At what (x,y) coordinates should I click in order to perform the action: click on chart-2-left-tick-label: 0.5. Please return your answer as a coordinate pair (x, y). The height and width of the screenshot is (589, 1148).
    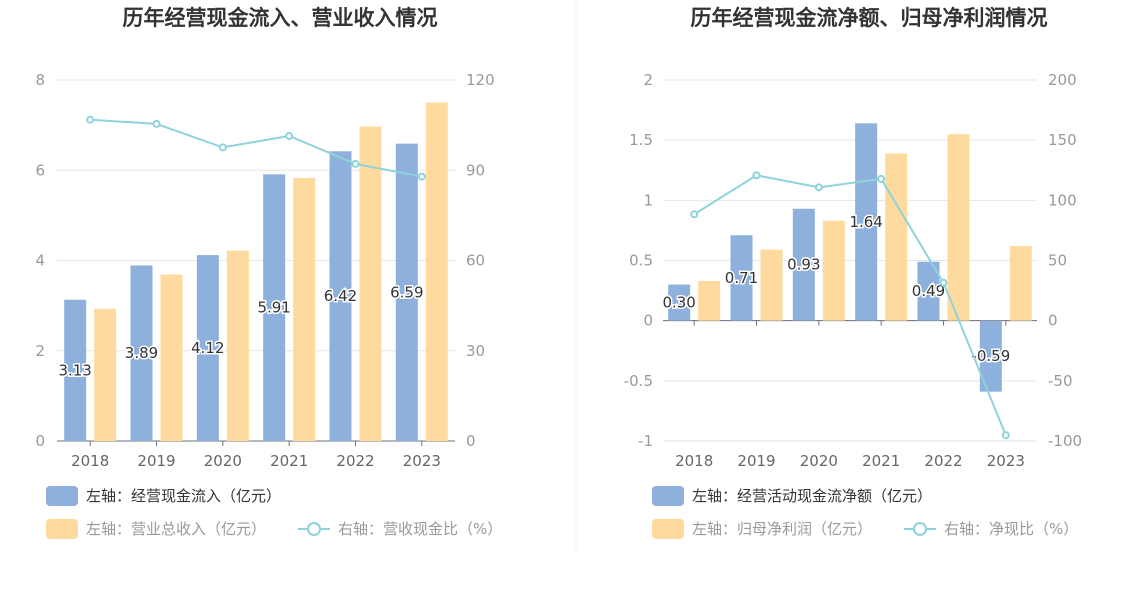
    Looking at the image, I should click on (641, 261).